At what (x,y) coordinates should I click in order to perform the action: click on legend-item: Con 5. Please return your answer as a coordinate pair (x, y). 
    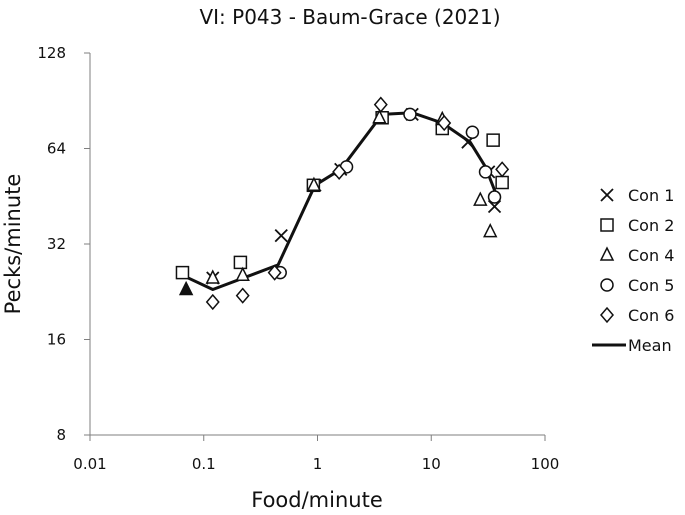
    Looking at the image, I should click on (637, 285).